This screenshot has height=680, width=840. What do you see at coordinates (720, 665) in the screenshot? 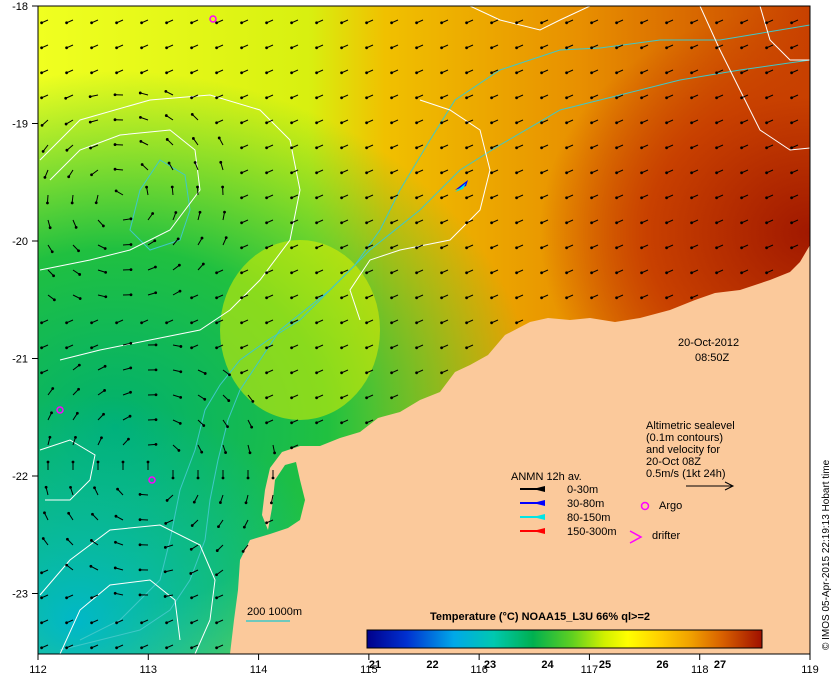
I see `colorbar-tick-label: 27` at bounding box center [720, 665].